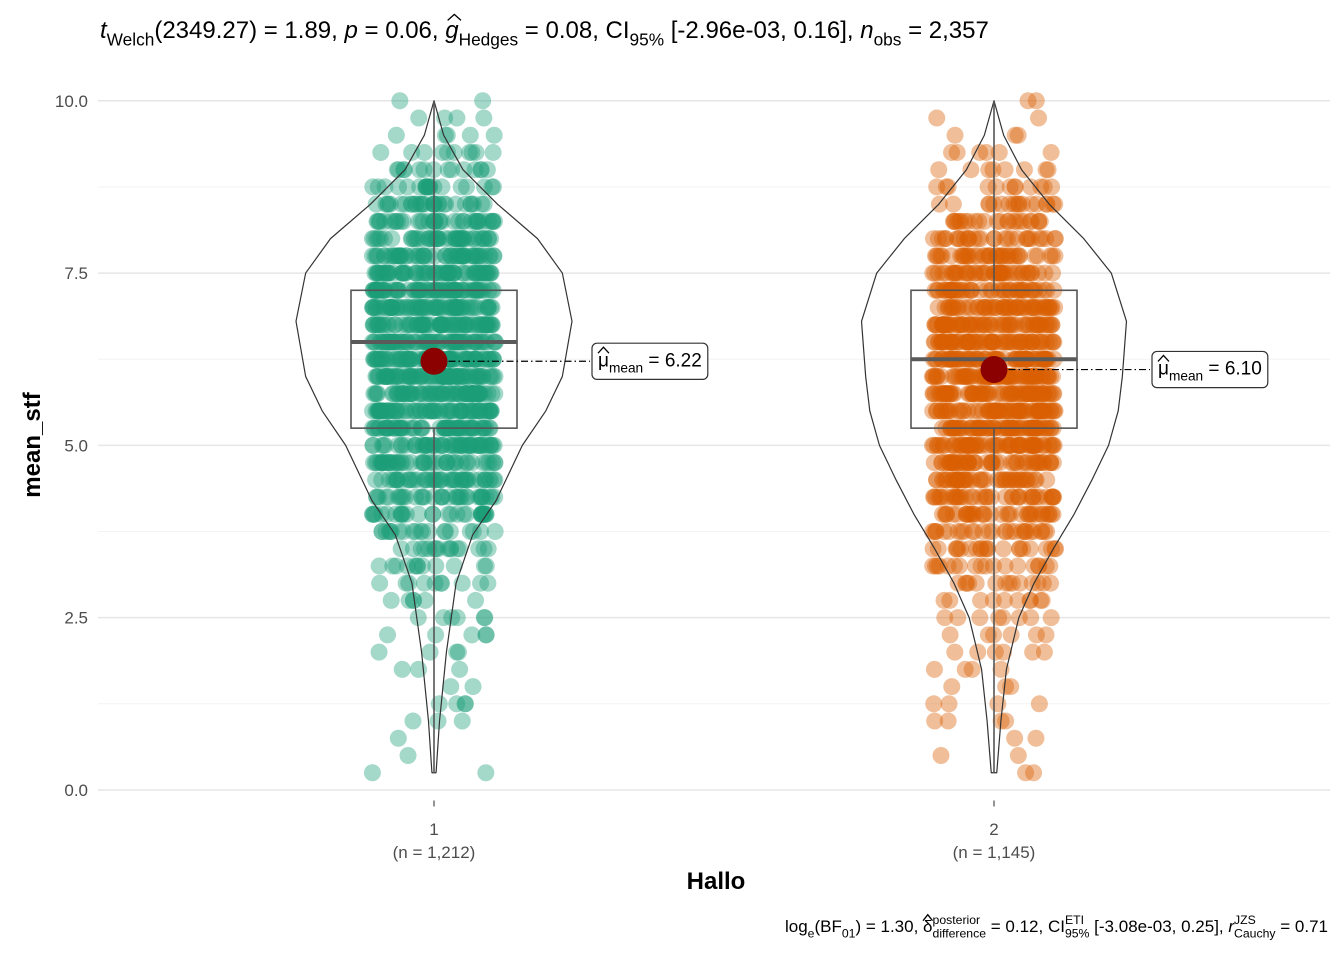 This screenshot has width=1344, height=960. Describe the element at coordinates (433, 829) in the screenshot. I see `x-tick-label: 1` at that location.